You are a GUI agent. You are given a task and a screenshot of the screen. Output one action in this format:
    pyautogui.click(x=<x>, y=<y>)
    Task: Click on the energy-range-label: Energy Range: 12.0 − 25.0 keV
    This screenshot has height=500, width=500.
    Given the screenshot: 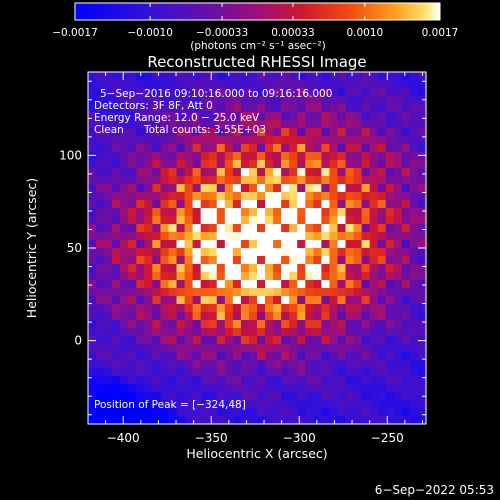 What is the action you would take?
    pyautogui.click(x=177, y=118)
    